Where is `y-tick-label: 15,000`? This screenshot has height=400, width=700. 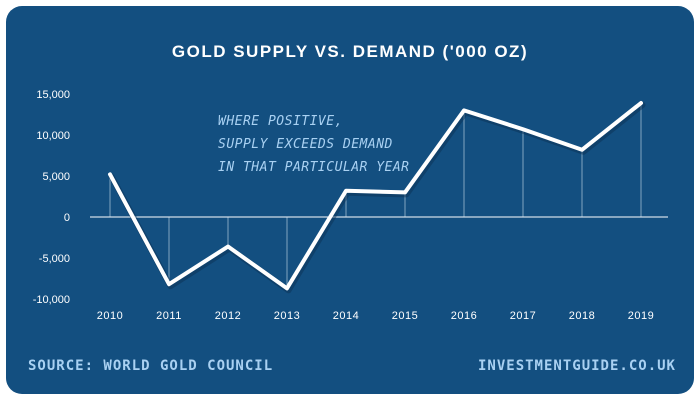
y-tick-label: 15,000 is located at coordinates (53, 95).